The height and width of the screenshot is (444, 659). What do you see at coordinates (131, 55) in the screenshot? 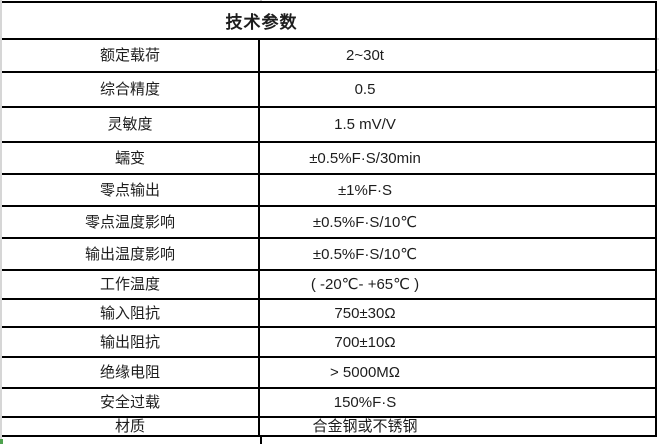
I see `param-label: 额定载荷` at bounding box center [131, 55].